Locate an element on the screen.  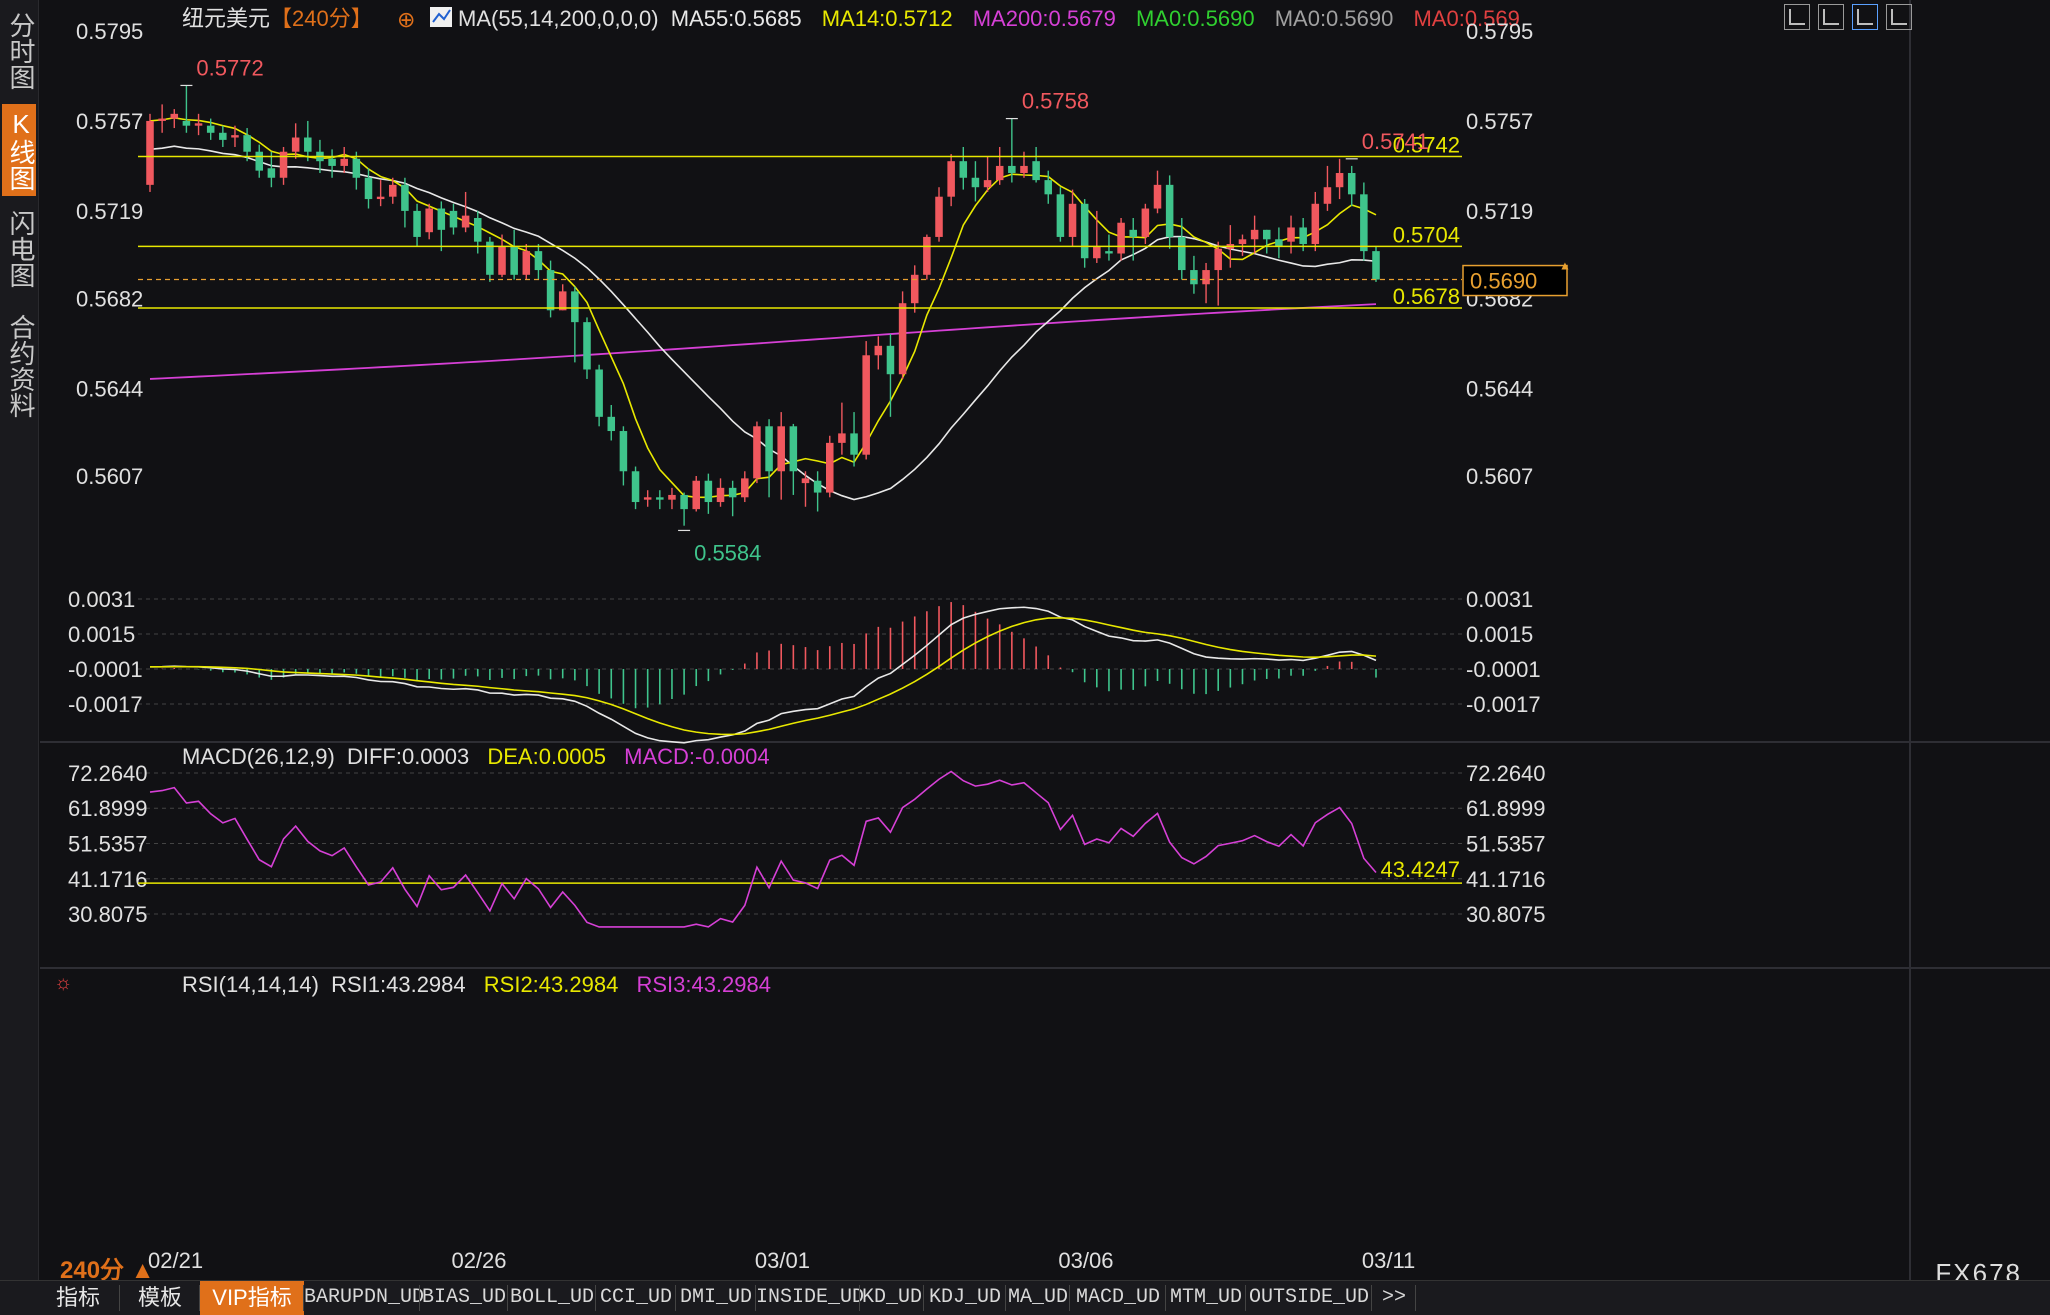
period-selector: 240分 ▲ is located at coordinates (107, 1267).